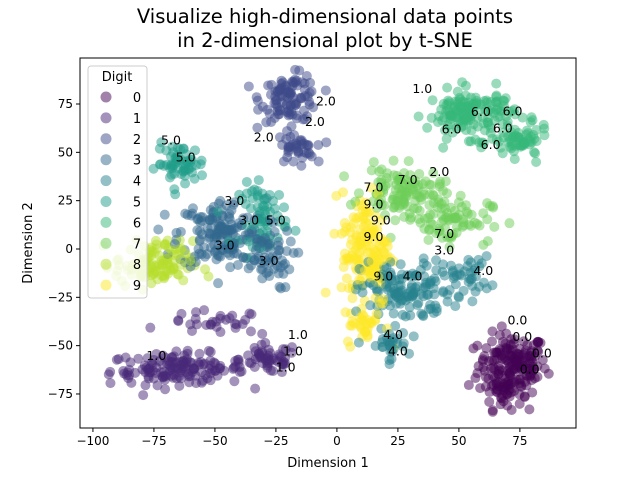  Describe the element at coordinates (65, 152) in the screenshot. I see `y-tick-label: 50` at that location.